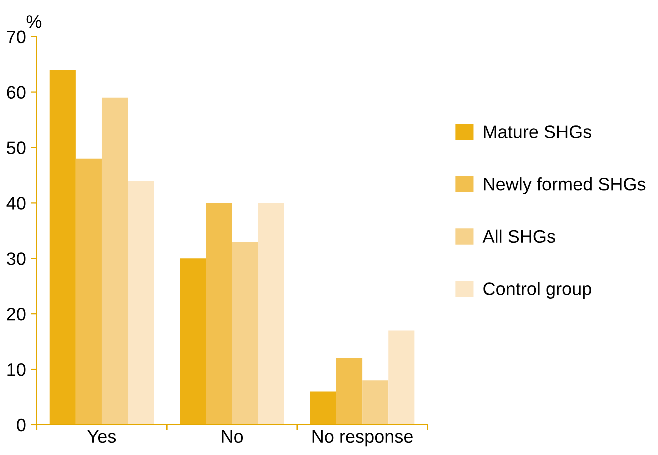 This screenshot has width=658, height=455. I want to click on x-tick-label: Yes, so click(102, 437).